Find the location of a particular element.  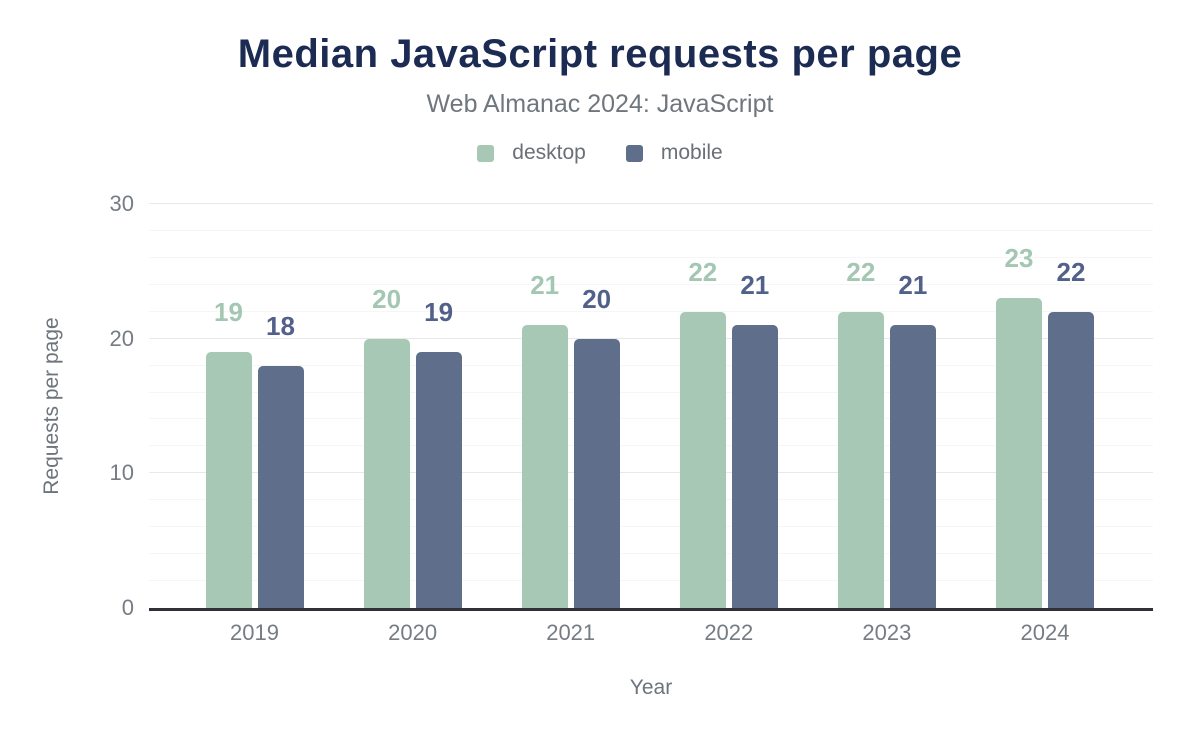

bar-mobile-2020 is located at coordinates (438, 480).